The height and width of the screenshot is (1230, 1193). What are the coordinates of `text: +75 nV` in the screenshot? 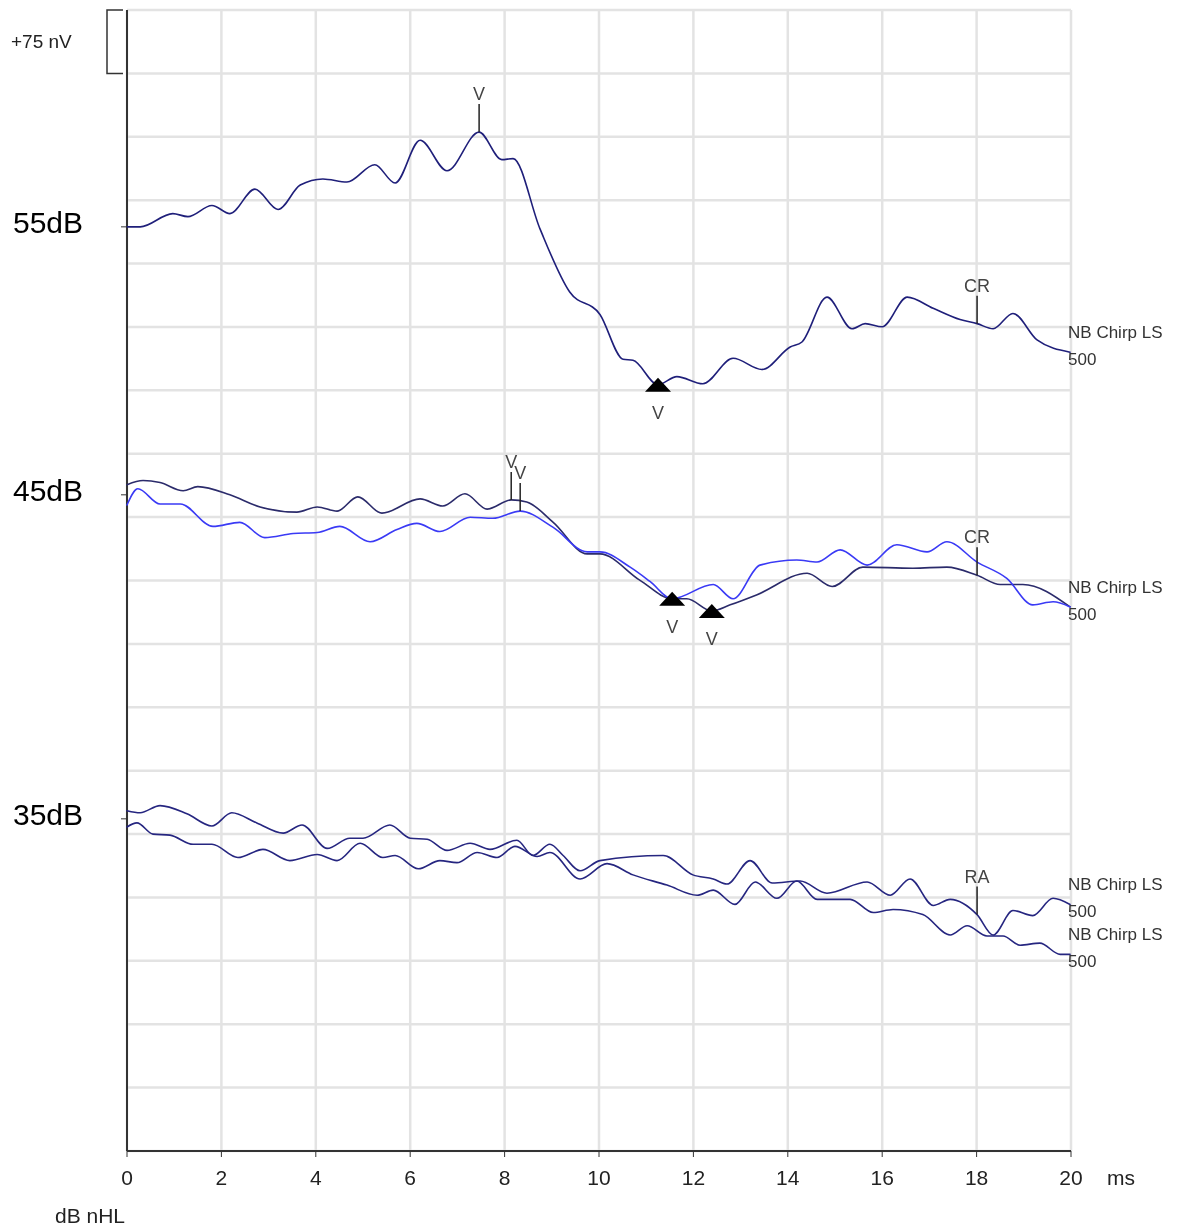 It's located at (42, 42).